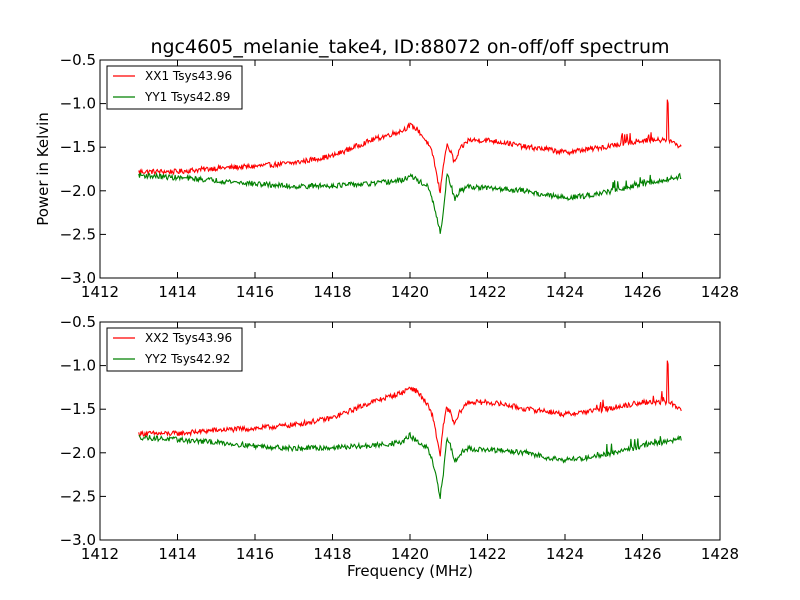  Describe the element at coordinates (255, 292) in the screenshot. I see `top-x-tick-label: 1416` at that location.